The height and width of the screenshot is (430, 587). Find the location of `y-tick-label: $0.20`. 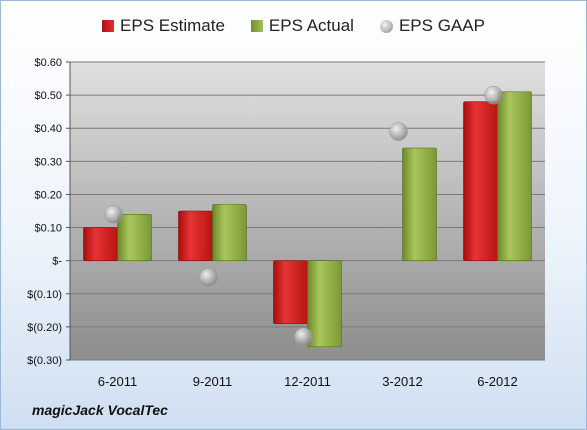

y-tick-label: $0.20 is located at coordinates (48, 195).